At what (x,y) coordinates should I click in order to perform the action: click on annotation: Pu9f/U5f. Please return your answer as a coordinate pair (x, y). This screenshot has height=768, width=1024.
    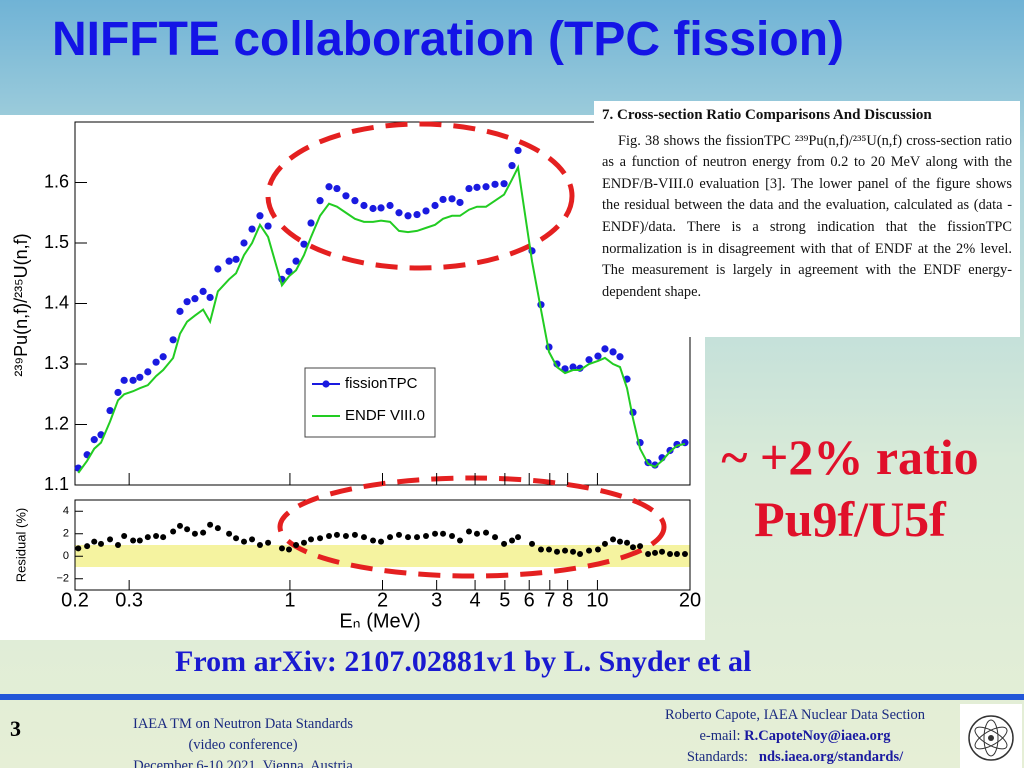
    Looking at the image, I should click on (850, 519).